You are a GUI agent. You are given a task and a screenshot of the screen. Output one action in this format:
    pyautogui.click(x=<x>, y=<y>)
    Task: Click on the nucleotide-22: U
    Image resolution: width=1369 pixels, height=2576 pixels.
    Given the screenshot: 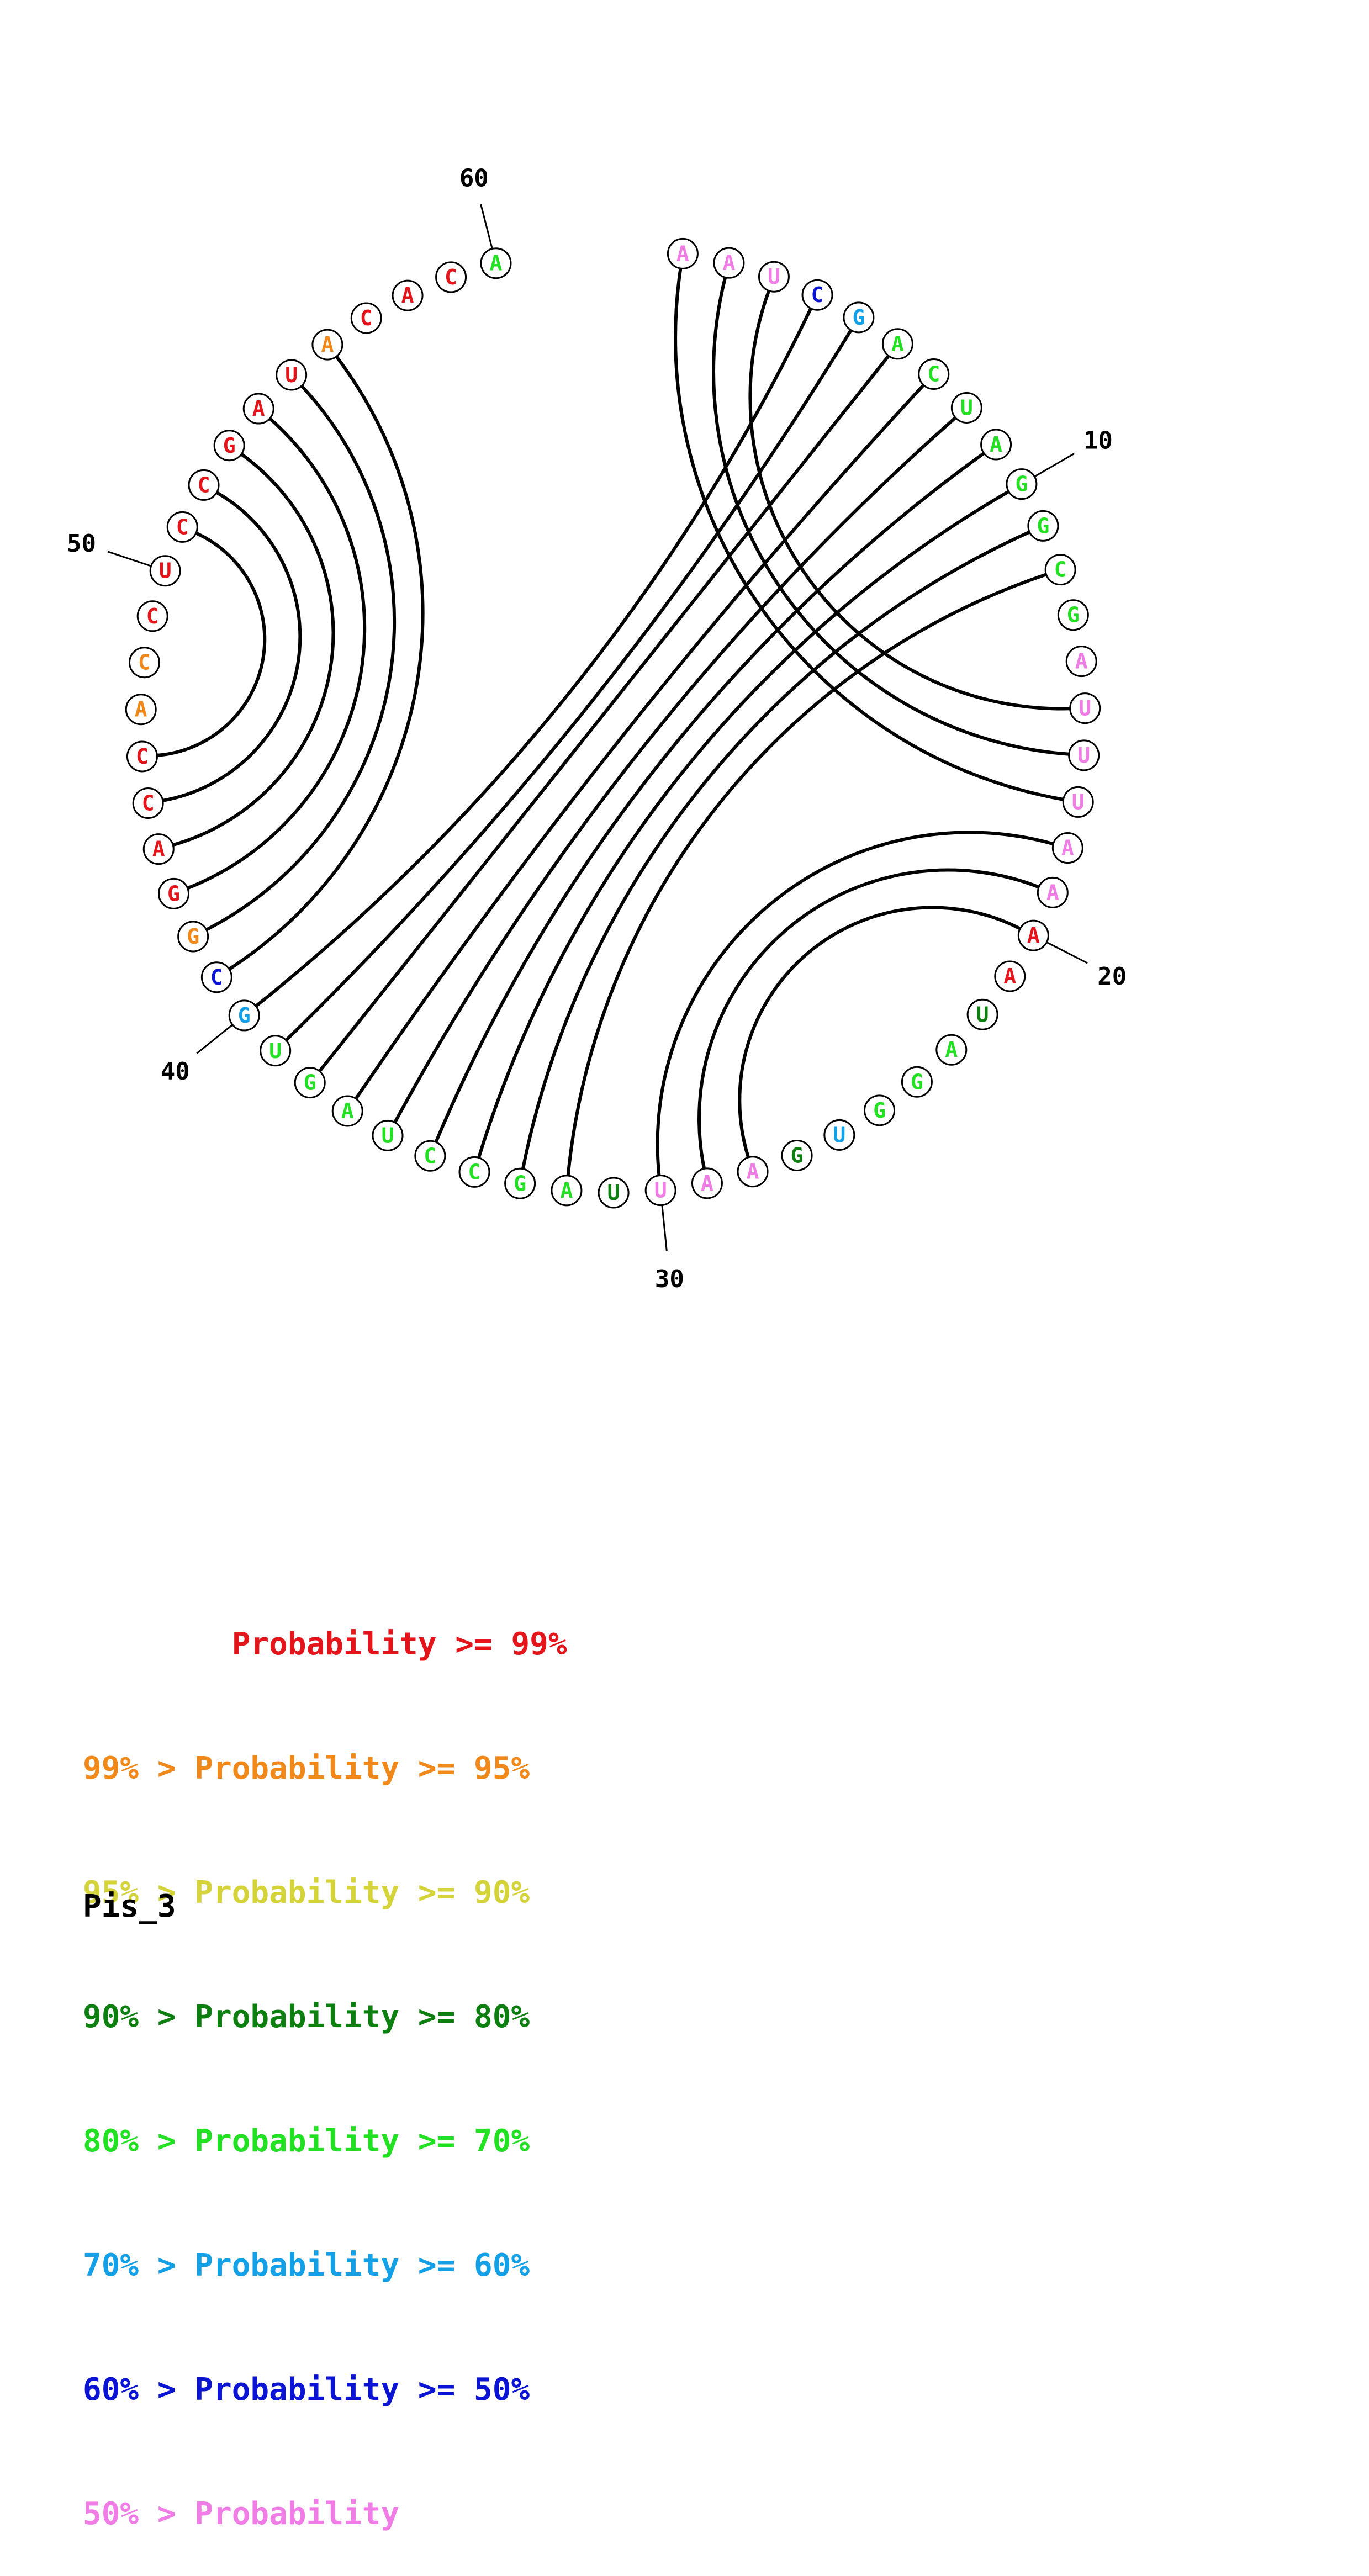 What is the action you would take?
    pyautogui.click(x=982, y=1014)
    